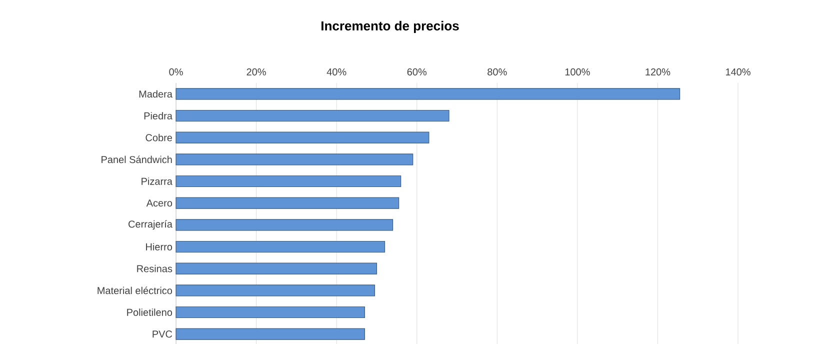 Image resolution: width=825 pixels, height=344 pixels. I want to click on x-tick-label: 20%, so click(256, 72).